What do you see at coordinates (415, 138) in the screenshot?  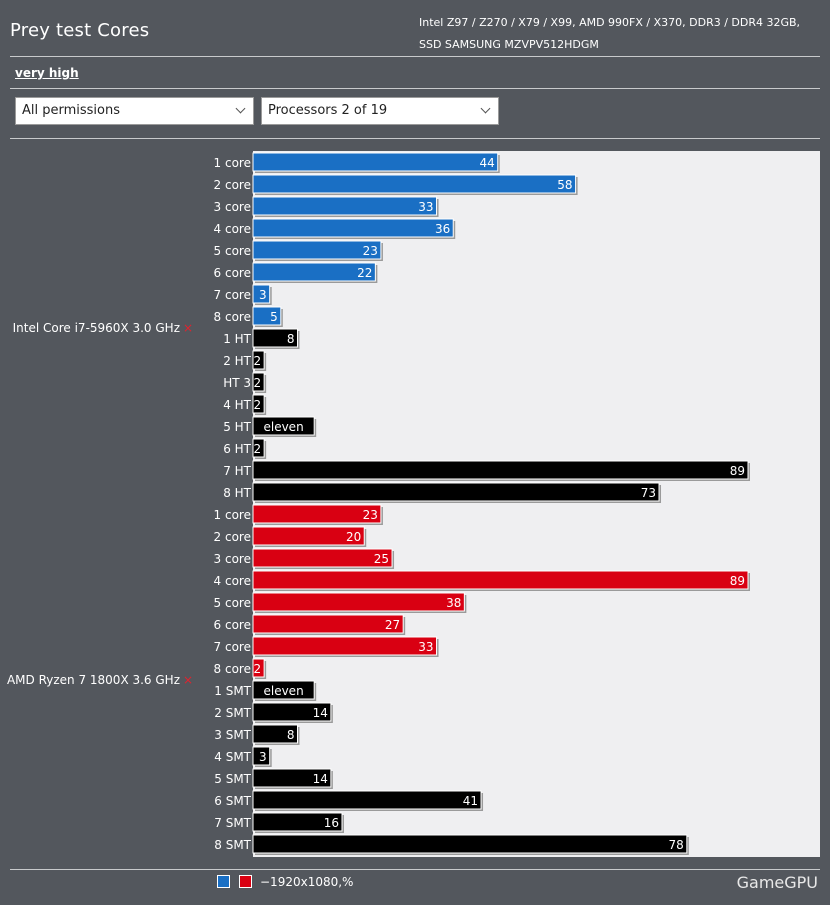 I see `divider-filters` at bounding box center [415, 138].